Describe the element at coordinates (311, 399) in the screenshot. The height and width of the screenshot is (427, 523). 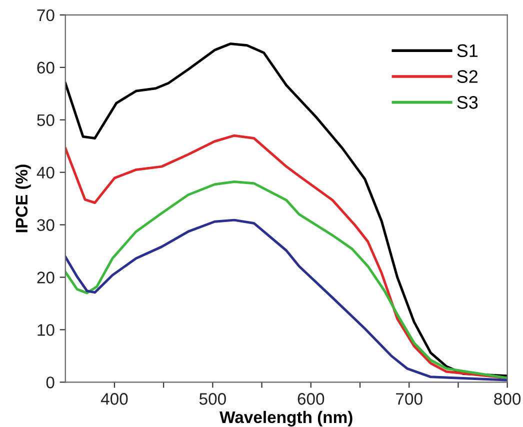
I see `x-tick-label: 600` at that location.